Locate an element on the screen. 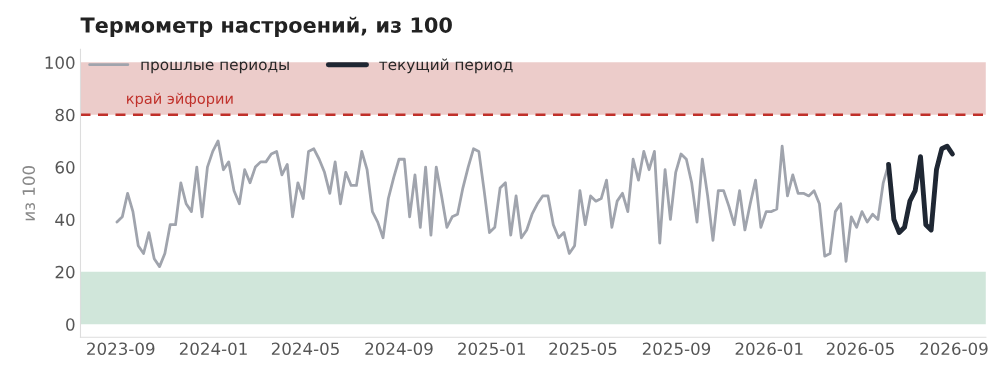  y-tick-label: 20 is located at coordinates (65, 272).